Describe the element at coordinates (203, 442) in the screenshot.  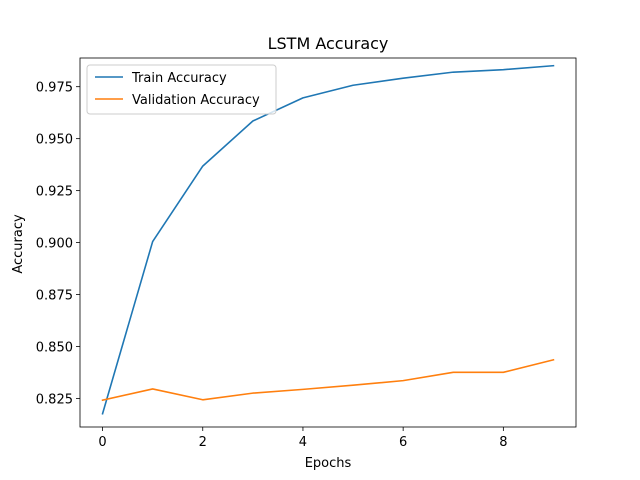
I see `x-tick-label: 2` at that location.